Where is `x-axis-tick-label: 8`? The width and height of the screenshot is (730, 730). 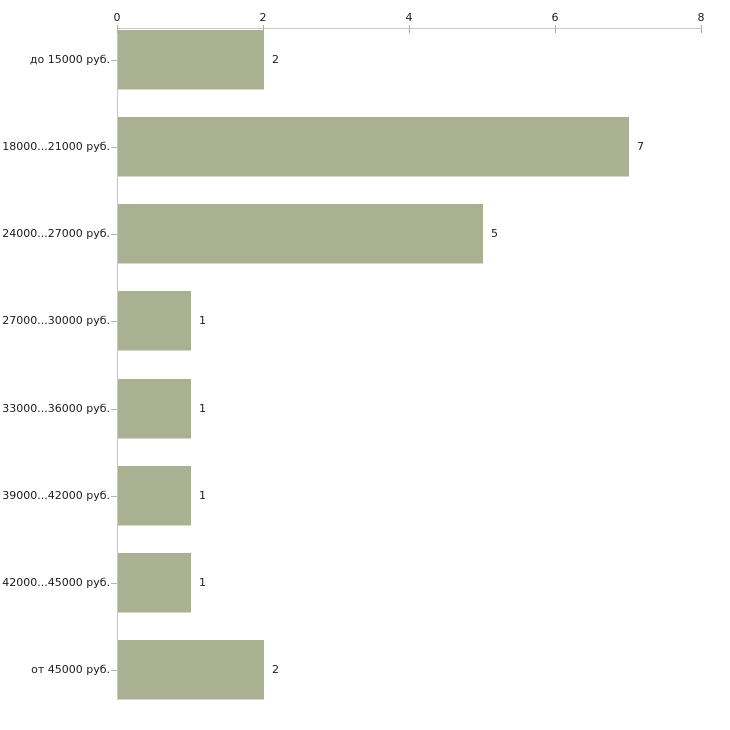 x-axis-tick-label: 8 is located at coordinates (701, 17).